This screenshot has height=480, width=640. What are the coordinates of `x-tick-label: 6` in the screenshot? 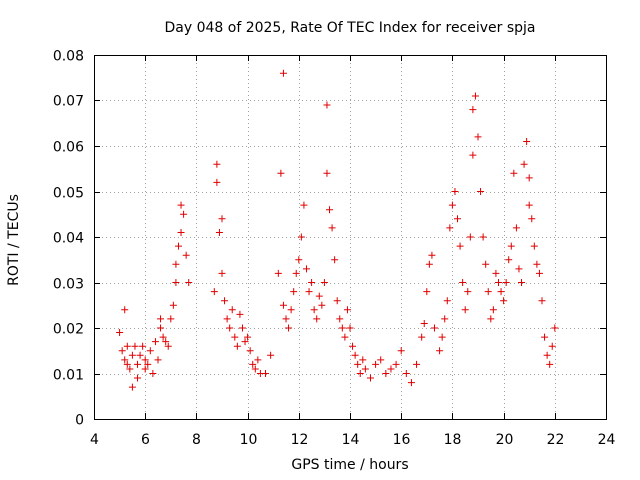 It's located at (145, 440).